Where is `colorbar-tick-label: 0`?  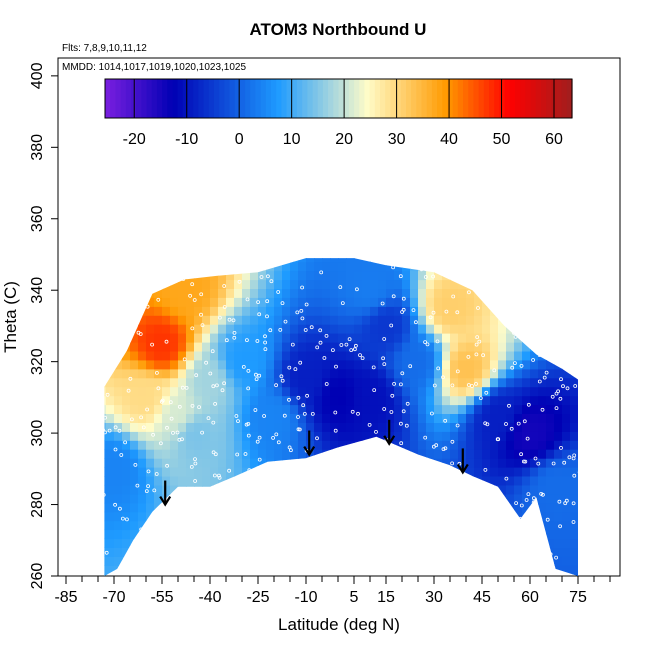
colorbar-tick-label: 0 is located at coordinates (239, 139).